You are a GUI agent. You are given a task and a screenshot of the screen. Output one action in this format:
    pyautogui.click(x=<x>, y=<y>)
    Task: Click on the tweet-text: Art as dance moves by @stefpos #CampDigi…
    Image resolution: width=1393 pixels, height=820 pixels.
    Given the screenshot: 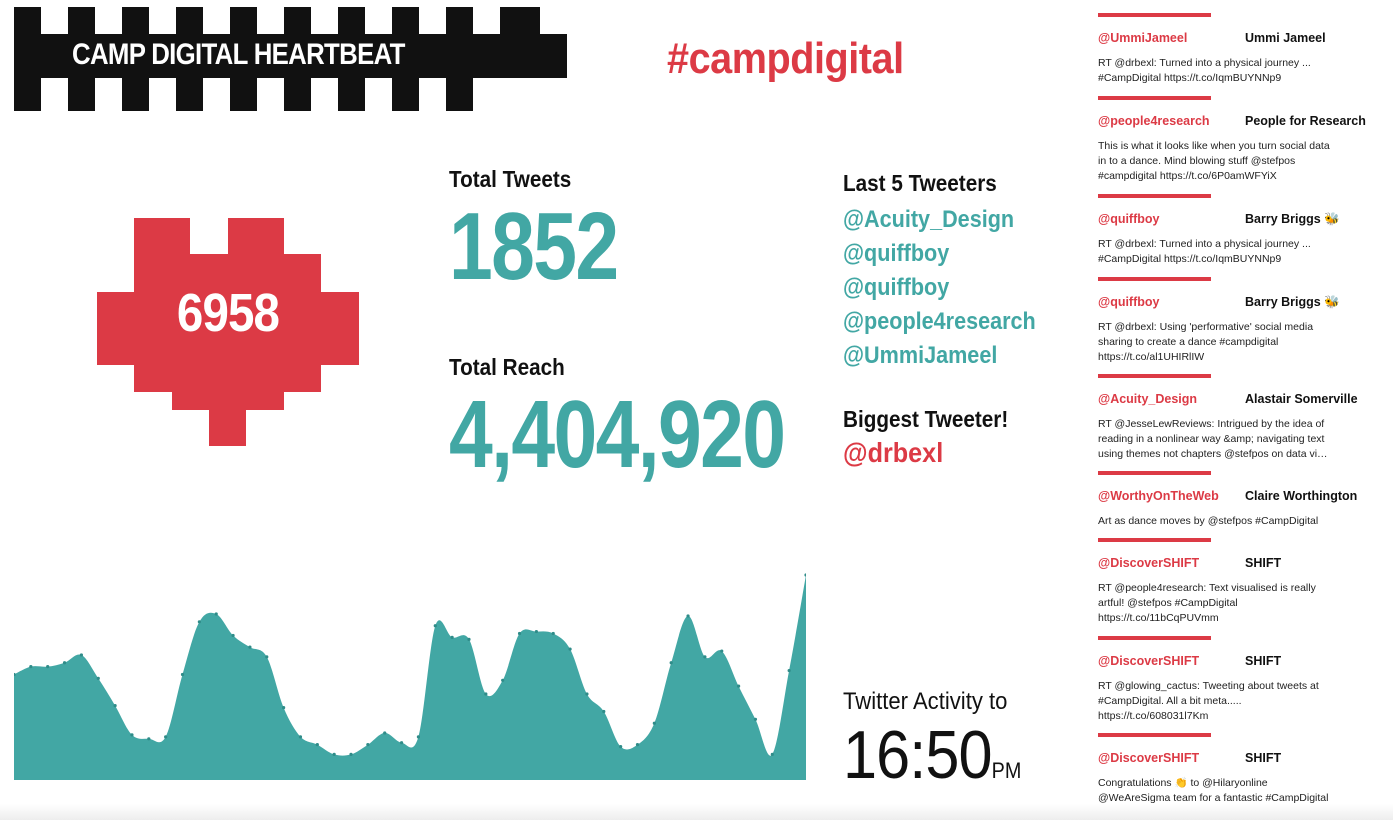 What is the action you would take?
    pyautogui.click(x=1208, y=521)
    